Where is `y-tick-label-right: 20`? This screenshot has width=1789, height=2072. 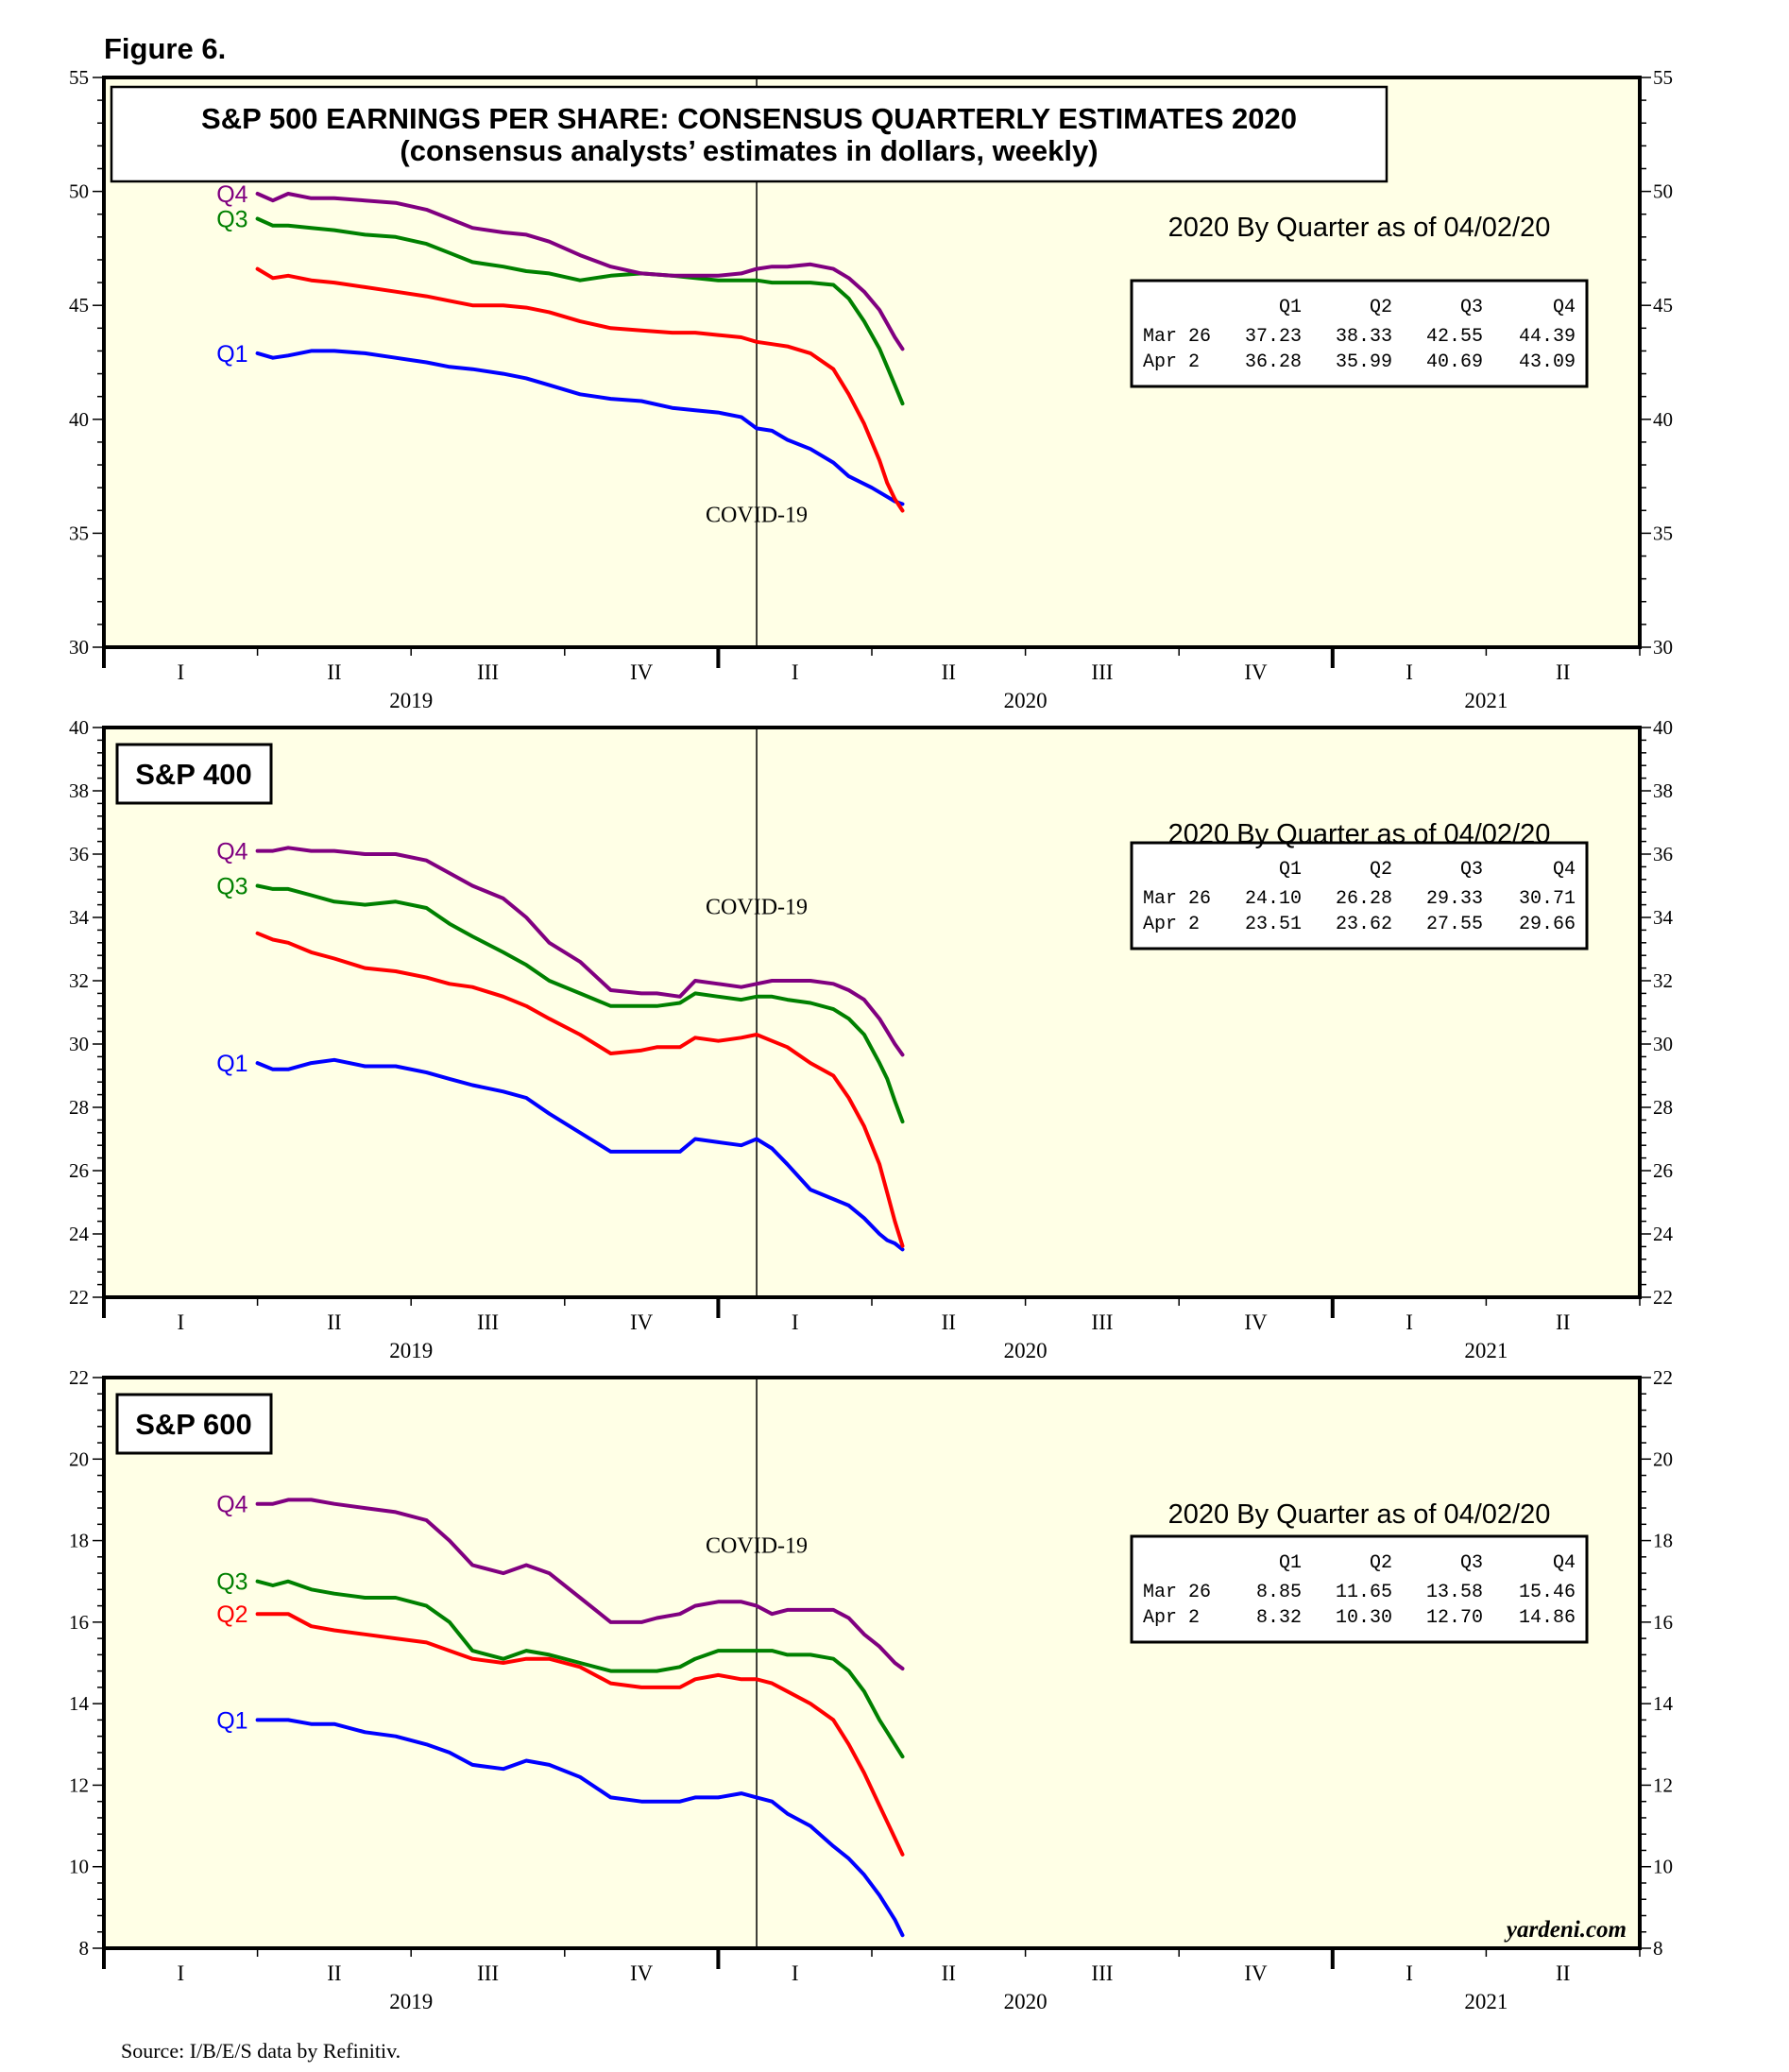 y-tick-label-right: 20 is located at coordinates (1663, 1458).